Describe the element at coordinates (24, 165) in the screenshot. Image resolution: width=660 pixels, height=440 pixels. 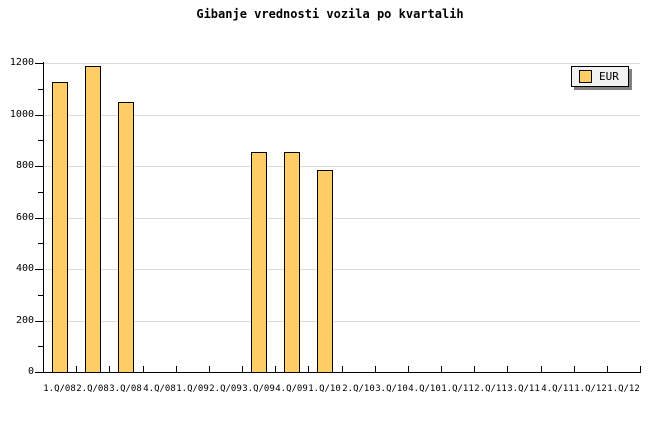
I see `y-axis-label: 800` at that location.